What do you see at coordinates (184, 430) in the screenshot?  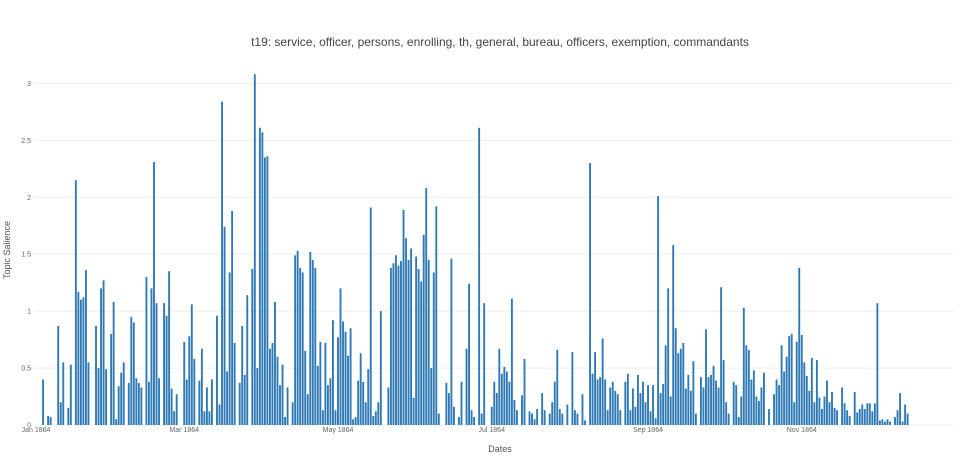 I see `x-tick-label: Mar 1864` at bounding box center [184, 430].